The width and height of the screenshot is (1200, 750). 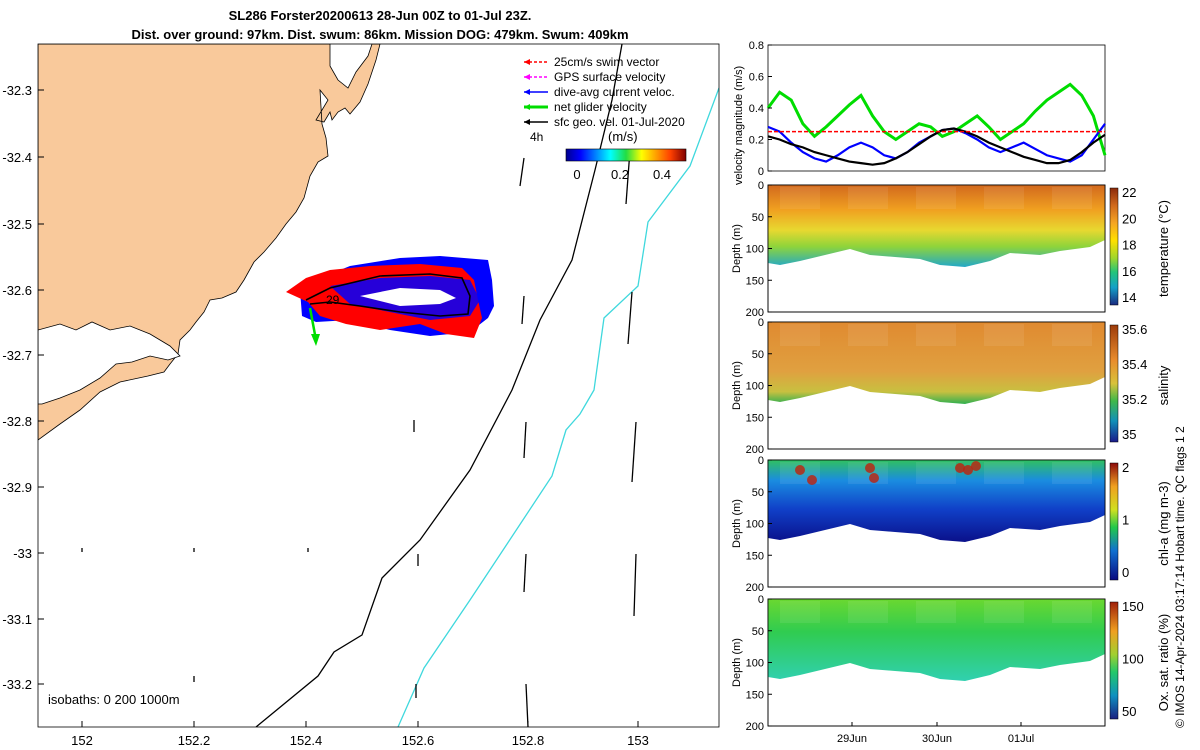 What do you see at coordinates (761, 172) in the screenshot?
I see `velocity-y-tick-label: 0` at bounding box center [761, 172].